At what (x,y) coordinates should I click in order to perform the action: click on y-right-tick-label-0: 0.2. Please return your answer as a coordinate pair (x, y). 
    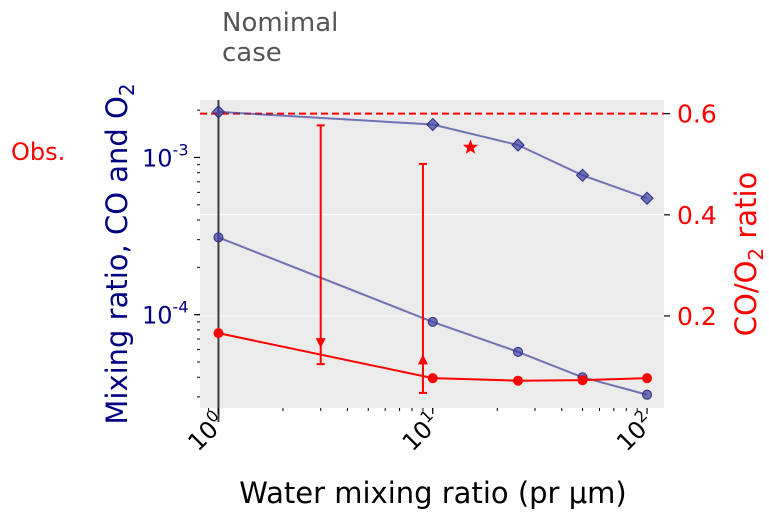
    Looking at the image, I should click on (697, 316).